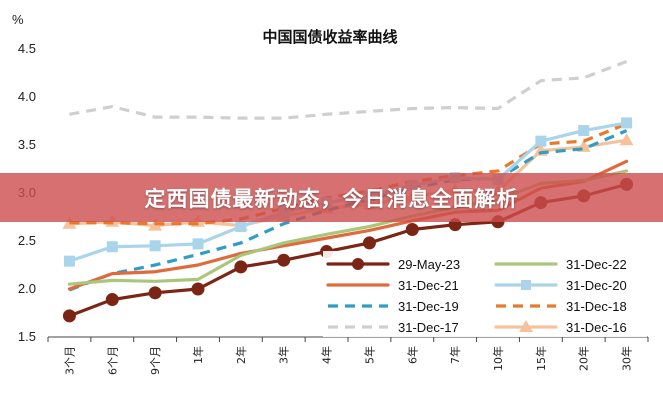 The image size is (663, 400). I want to click on x-tick-label: 30年, so click(627, 358).